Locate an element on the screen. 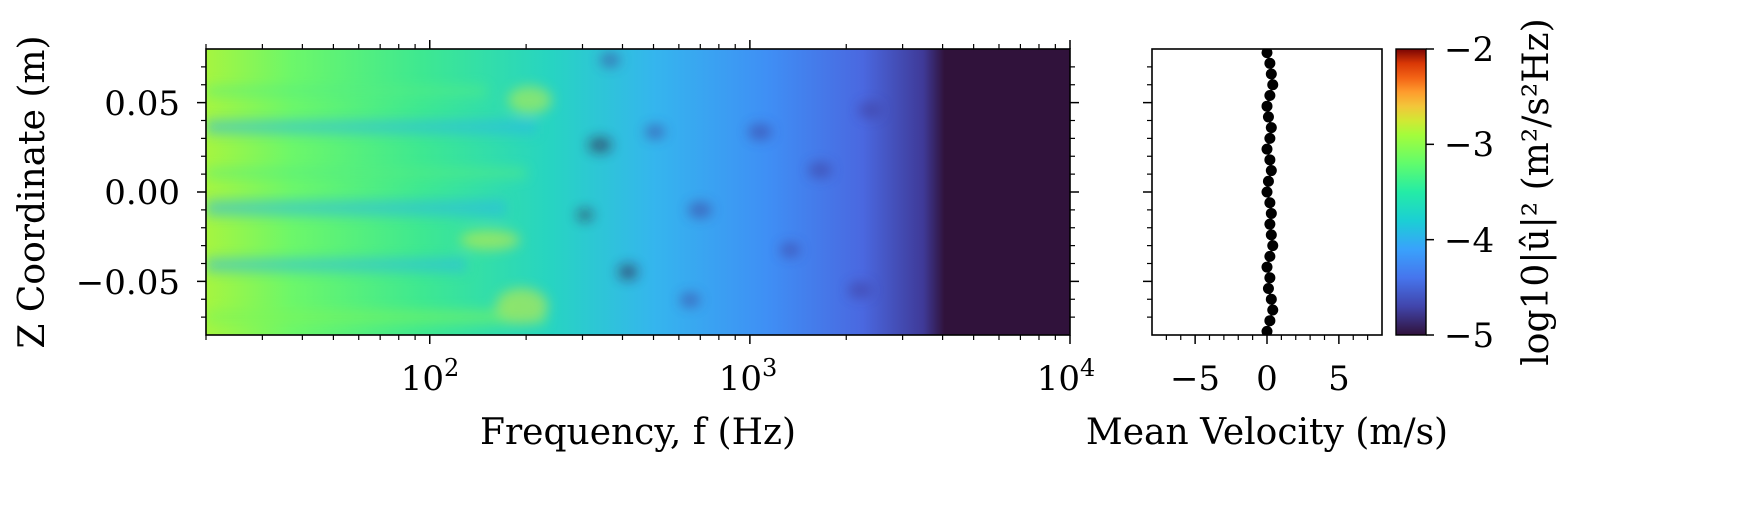  x-tick-label: 10⁴ is located at coordinates (1066, 376).